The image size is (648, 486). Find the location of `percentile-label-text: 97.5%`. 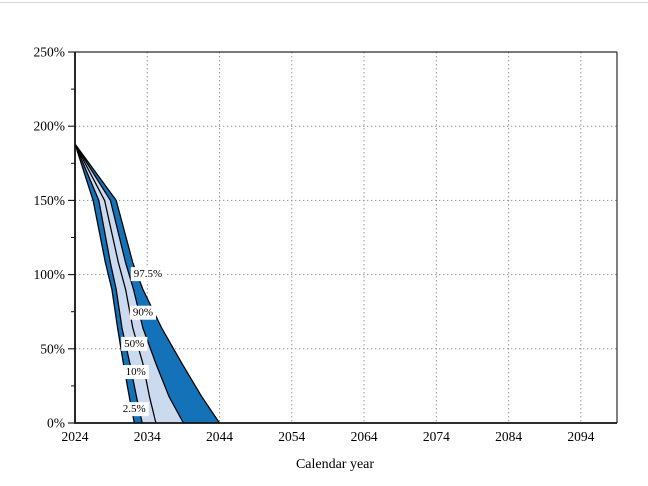

percentile-label-text: 97.5% is located at coordinates (148, 274).